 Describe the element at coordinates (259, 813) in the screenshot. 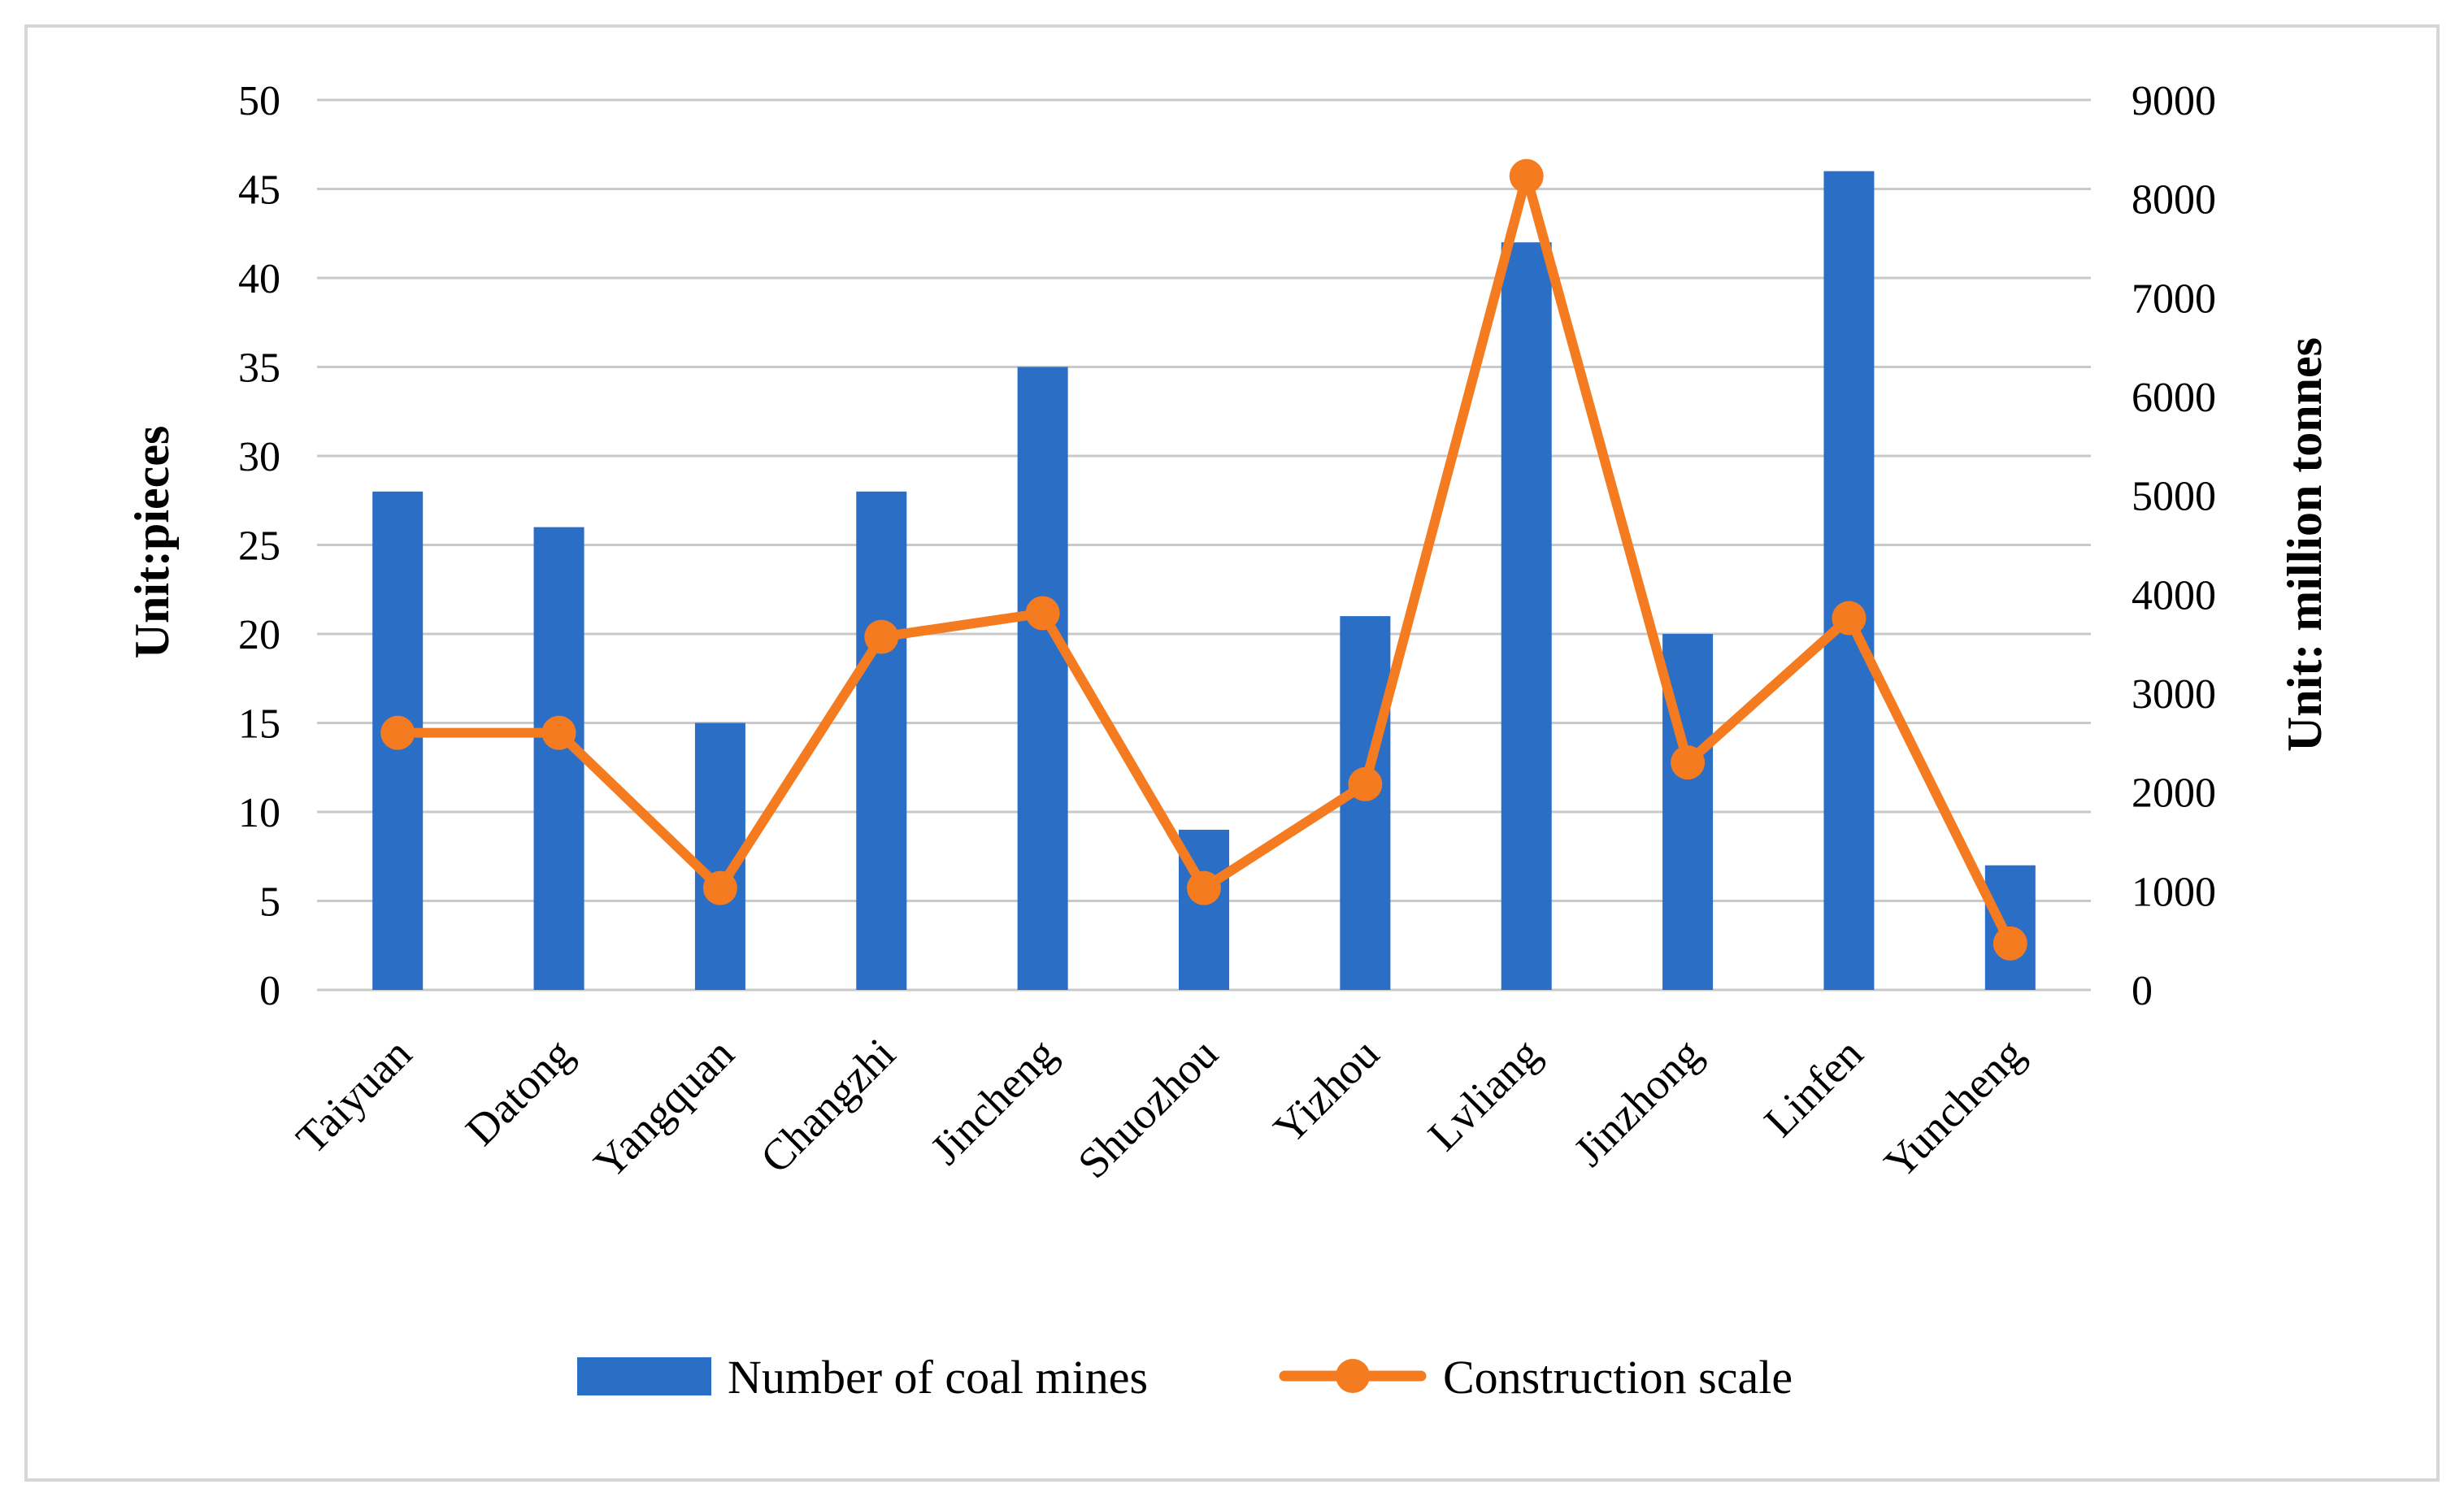

I see `y-tick-label: 10` at that location.